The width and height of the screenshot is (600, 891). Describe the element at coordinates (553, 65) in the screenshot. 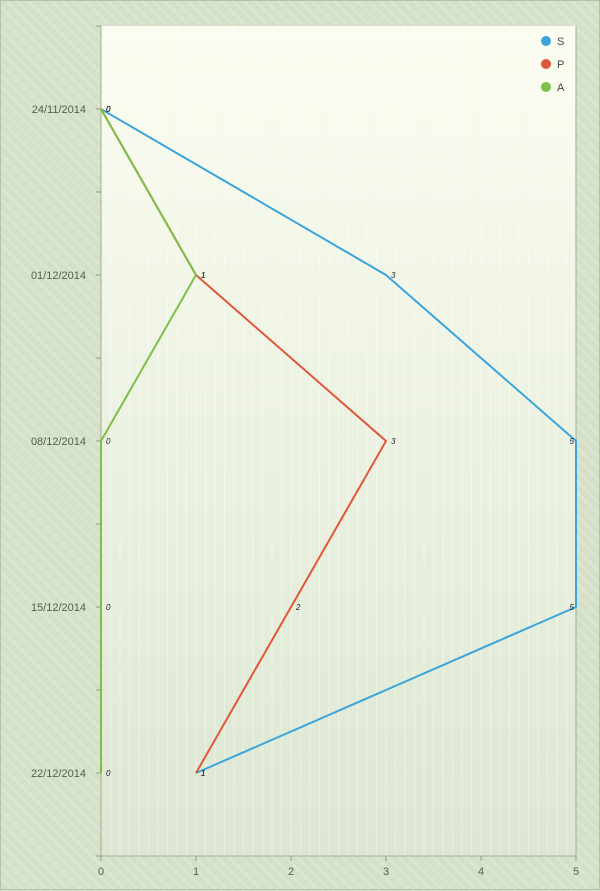

I see `legend: SPA` at that location.